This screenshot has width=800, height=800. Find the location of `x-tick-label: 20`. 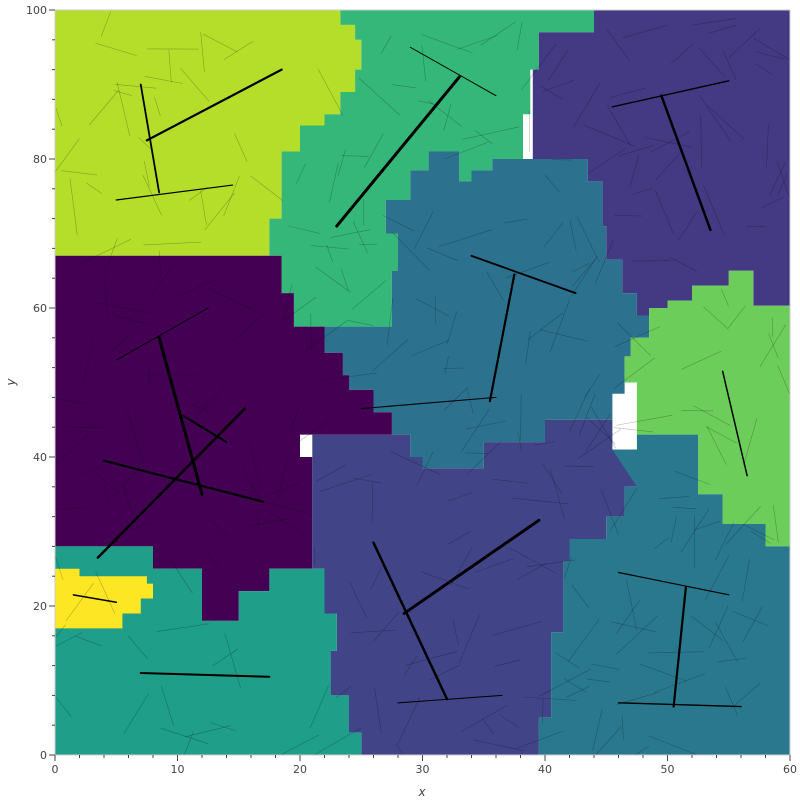

x-tick-label: 20 is located at coordinates (300, 769).